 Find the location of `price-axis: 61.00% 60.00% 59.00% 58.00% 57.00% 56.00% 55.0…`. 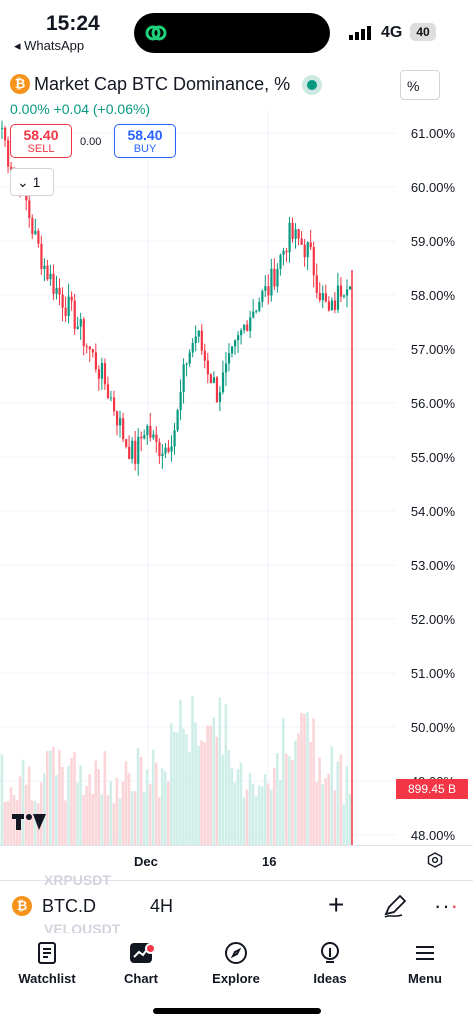

price-axis: 61.00% 60.00% 59.00% 58.00% 57.00% 56.00% 55.0… is located at coordinates (434, 485).